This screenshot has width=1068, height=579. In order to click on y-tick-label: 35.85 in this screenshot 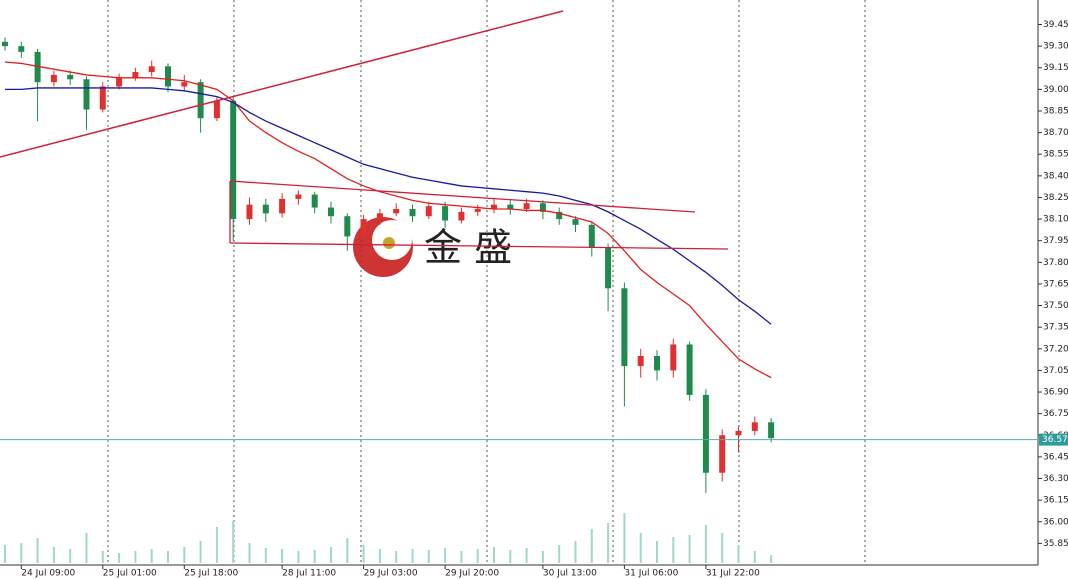, I will do `click(1055, 544)`.